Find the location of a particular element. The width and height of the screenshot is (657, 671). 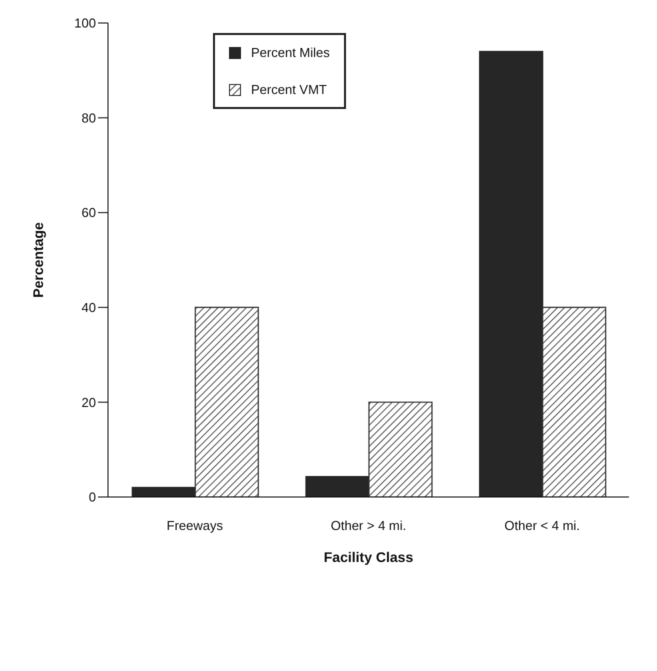

y-tick-label: 0 is located at coordinates (92, 497).